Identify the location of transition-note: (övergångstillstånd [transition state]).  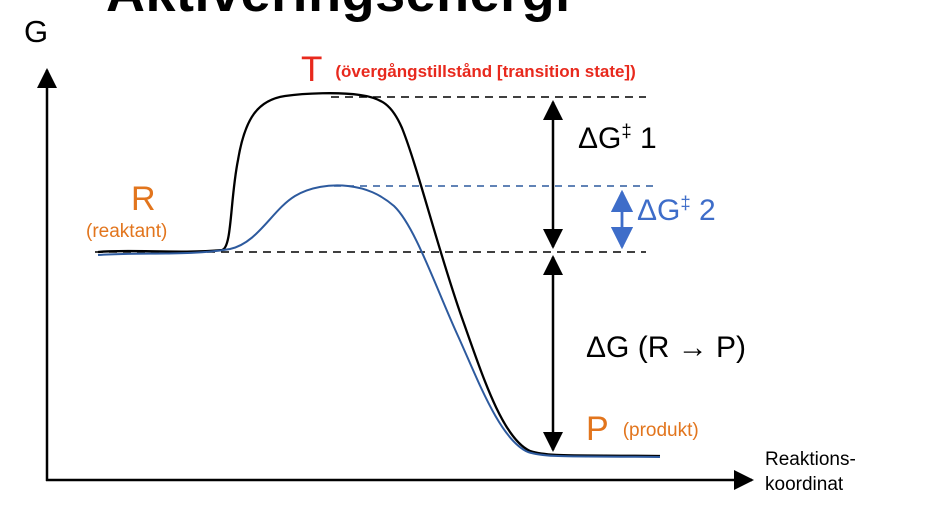
(485, 71).